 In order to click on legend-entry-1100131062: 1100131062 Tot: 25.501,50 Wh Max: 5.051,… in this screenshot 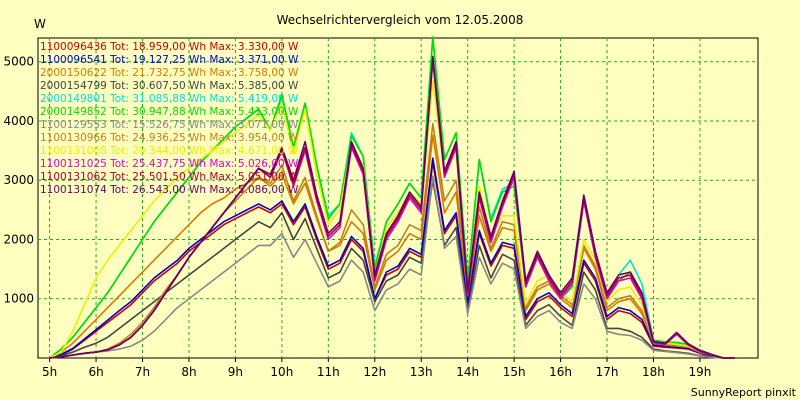, I will do `click(169, 177)`.